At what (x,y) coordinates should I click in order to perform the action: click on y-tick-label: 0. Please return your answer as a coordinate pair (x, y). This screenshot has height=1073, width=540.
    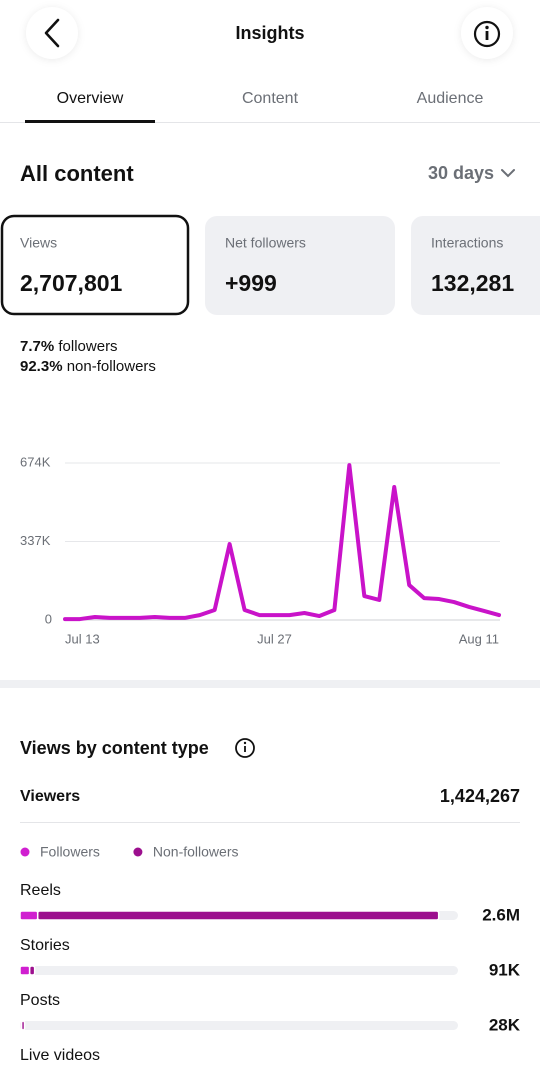
    Looking at the image, I should click on (48, 618).